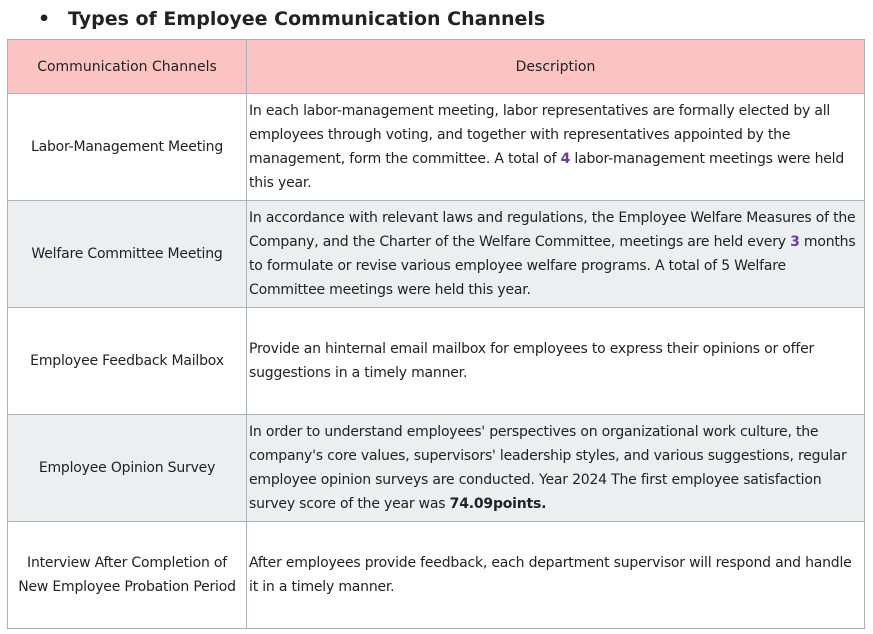 The width and height of the screenshot is (873, 634). Describe the element at coordinates (307, 19) in the screenshot. I see `title: Types of Employee Communication Channels` at that location.